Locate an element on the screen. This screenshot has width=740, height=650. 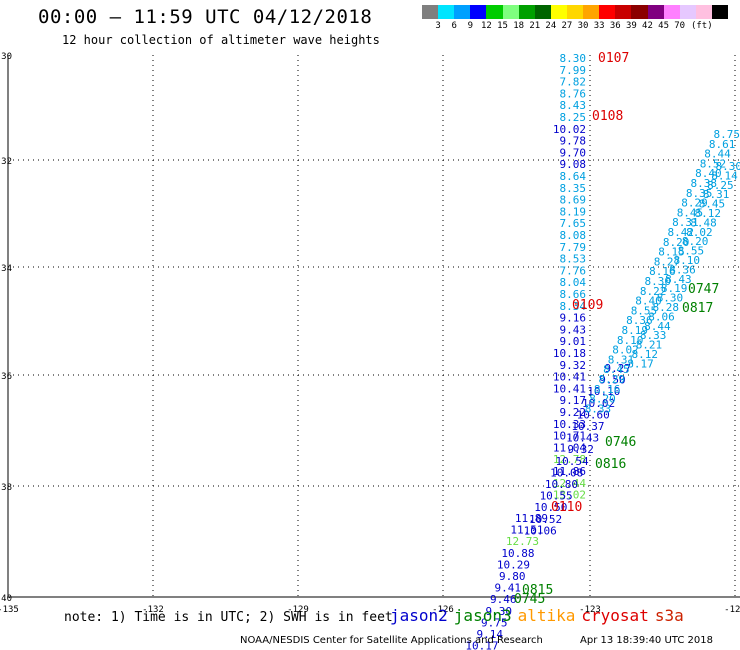
swh-value: 8.48 is located at coordinates (703, 222).